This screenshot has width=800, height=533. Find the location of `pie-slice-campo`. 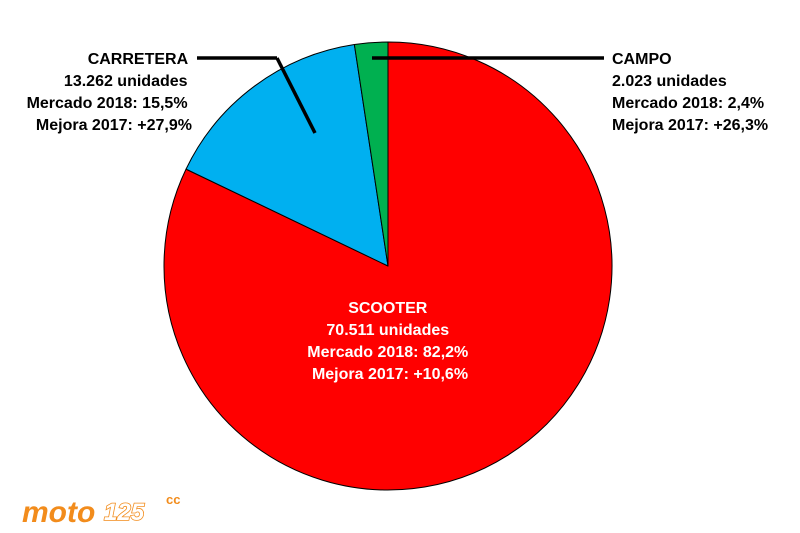

pie-slice-campo is located at coordinates (371, 154).